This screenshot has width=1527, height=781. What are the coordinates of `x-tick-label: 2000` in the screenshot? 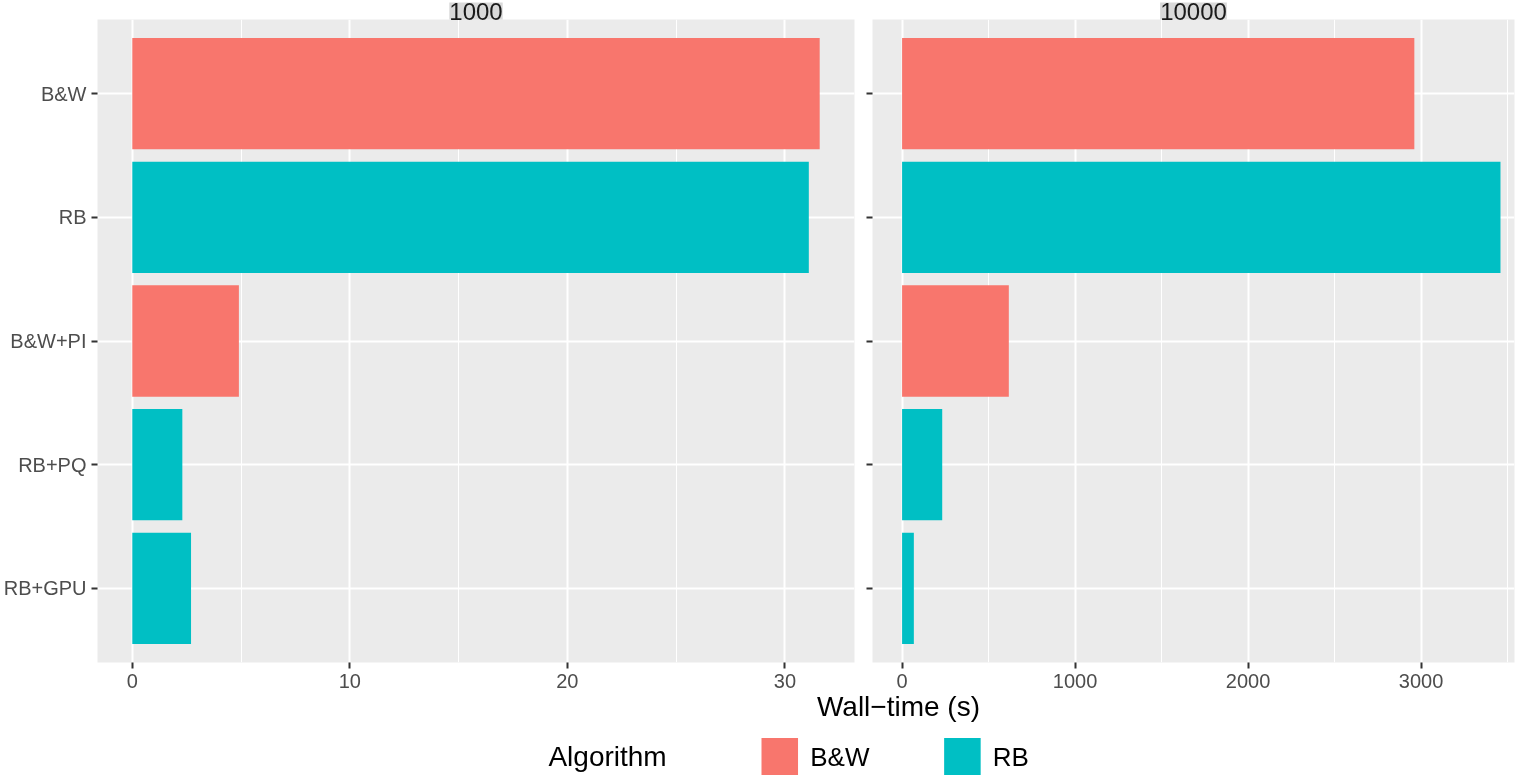 It's located at (1248, 680).